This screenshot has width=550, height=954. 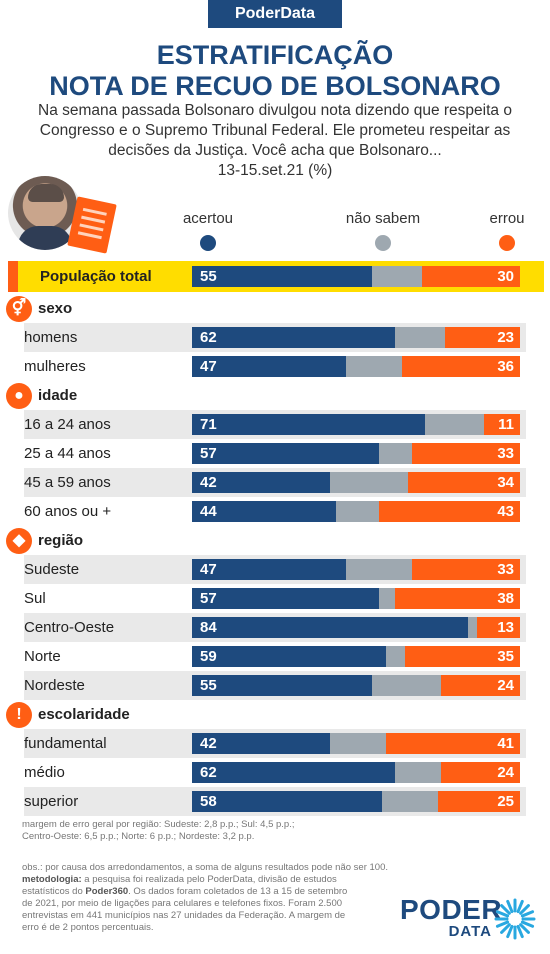 I want to click on row-errou-value: 41, so click(x=505, y=743).